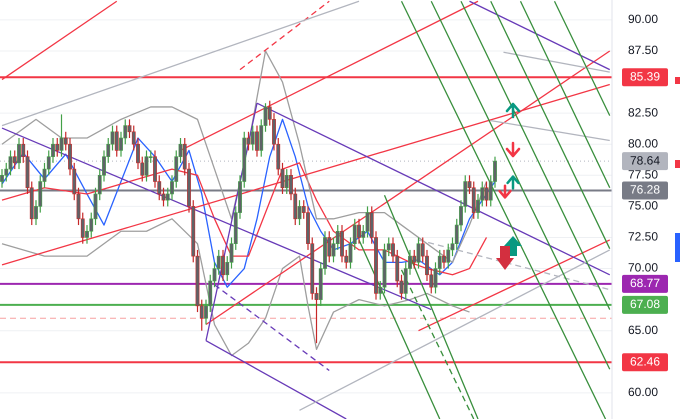 This screenshot has height=419, width=680. What do you see at coordinates (643, 329) in the screenshot?
I see `y-tick-label: 65.00` at bounding box center [643, 329].